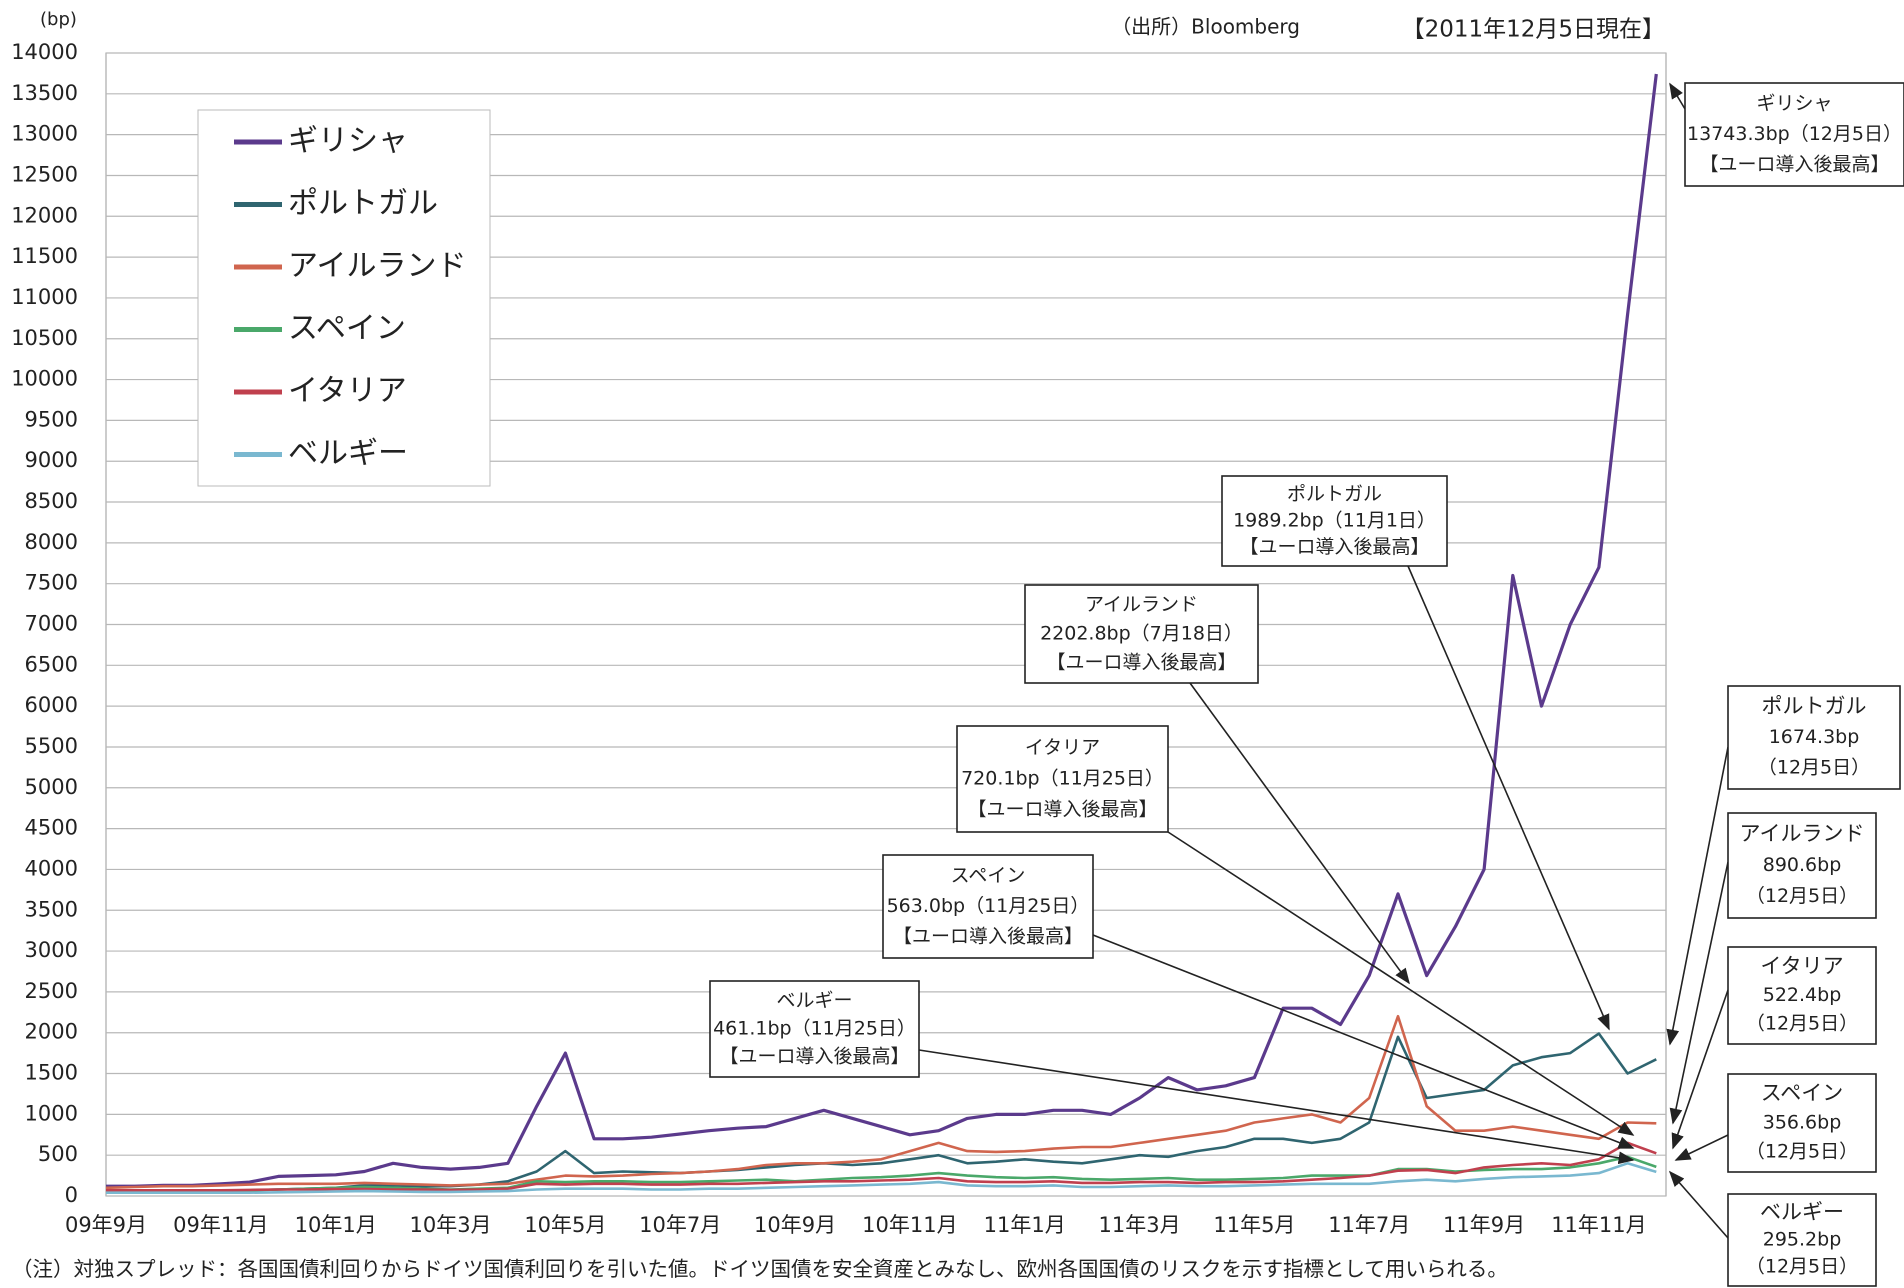 This screenshot has height=1288, width=1904. I want to click on y-tick-label: 1500, so click(51, 1073).